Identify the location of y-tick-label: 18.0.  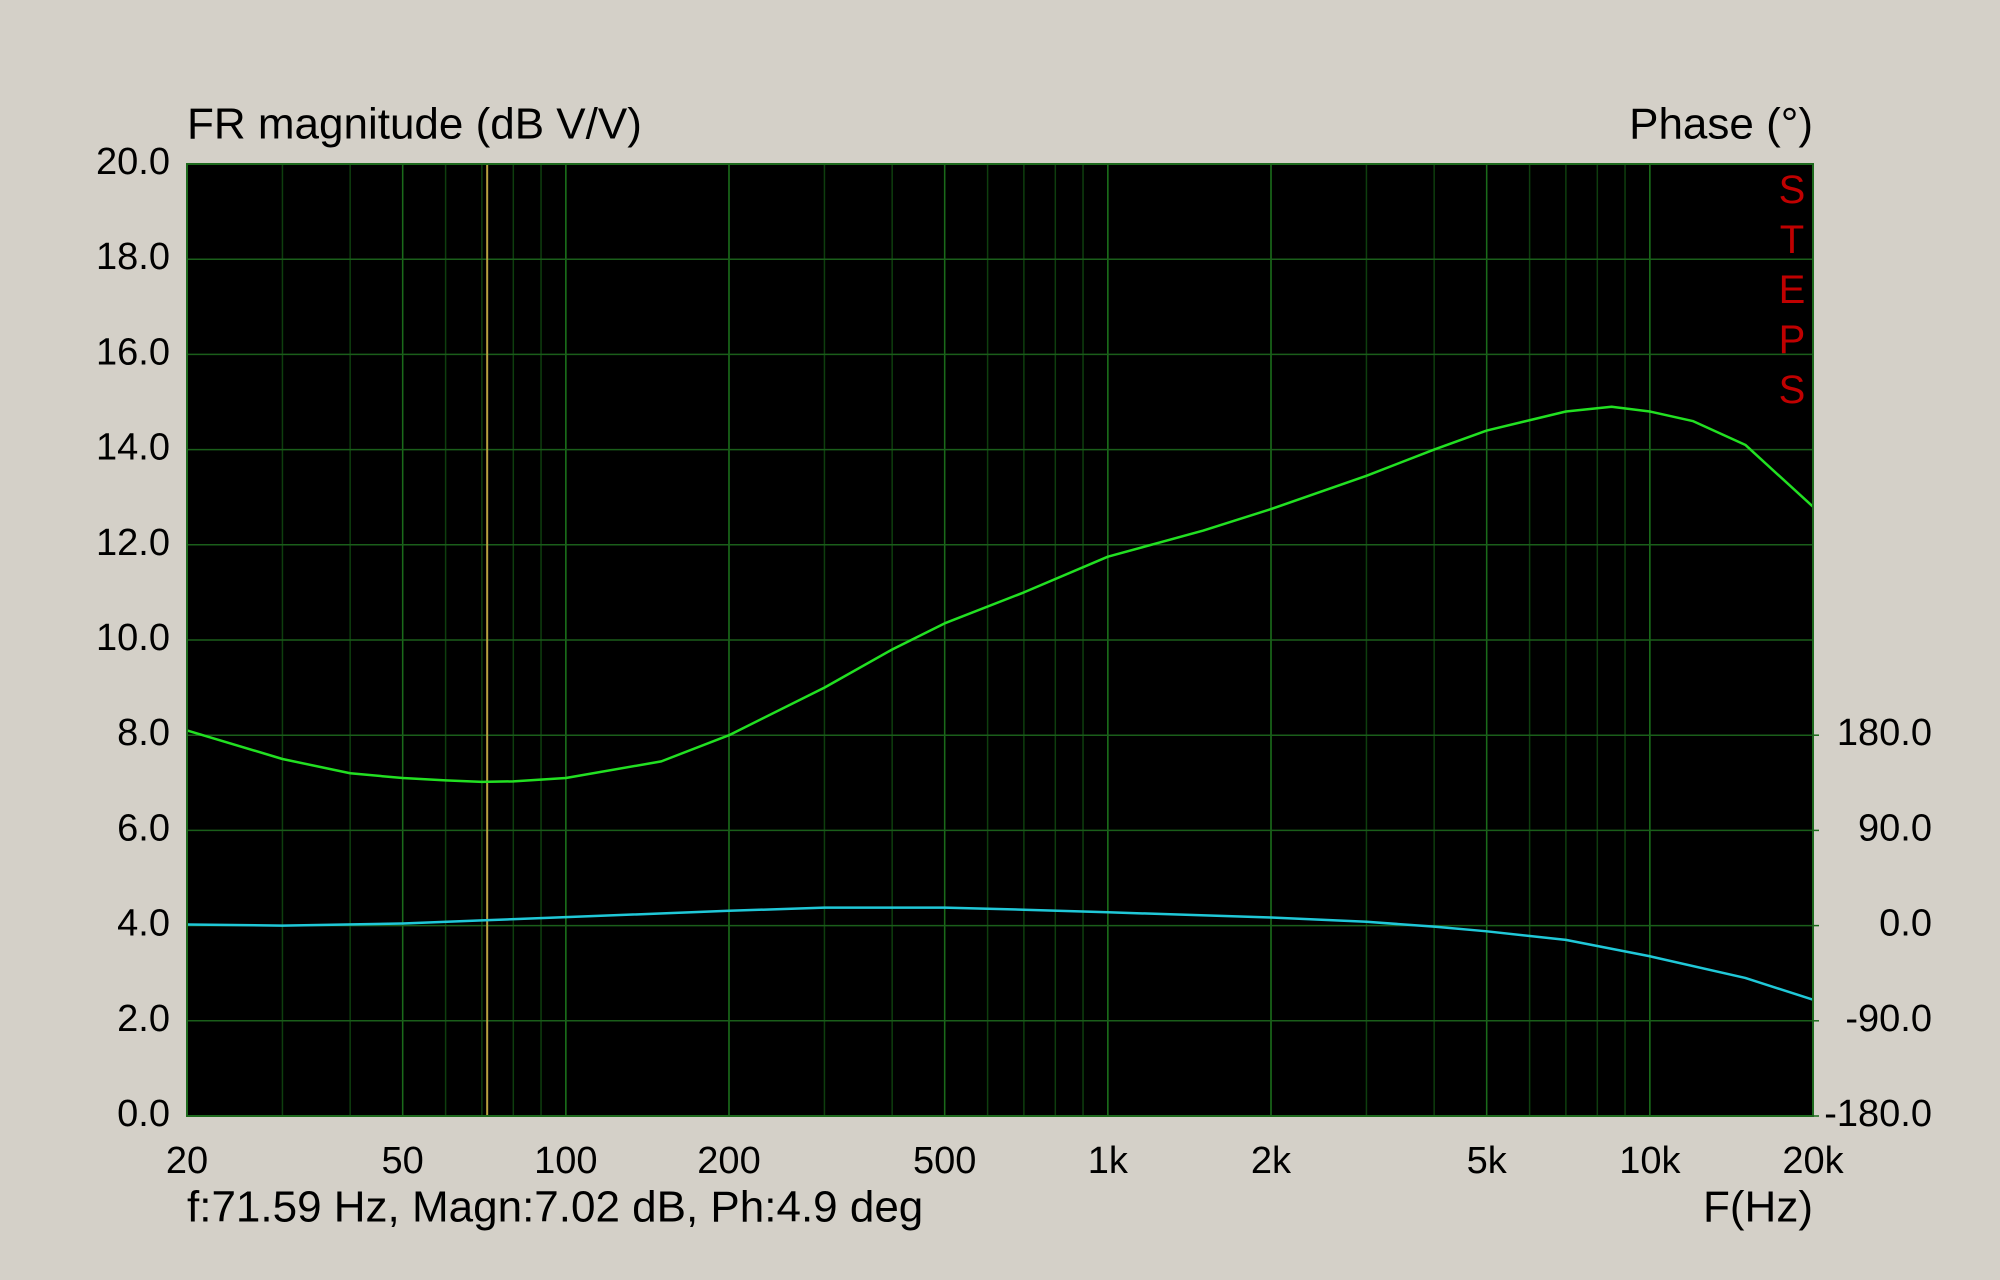
(133, 257).